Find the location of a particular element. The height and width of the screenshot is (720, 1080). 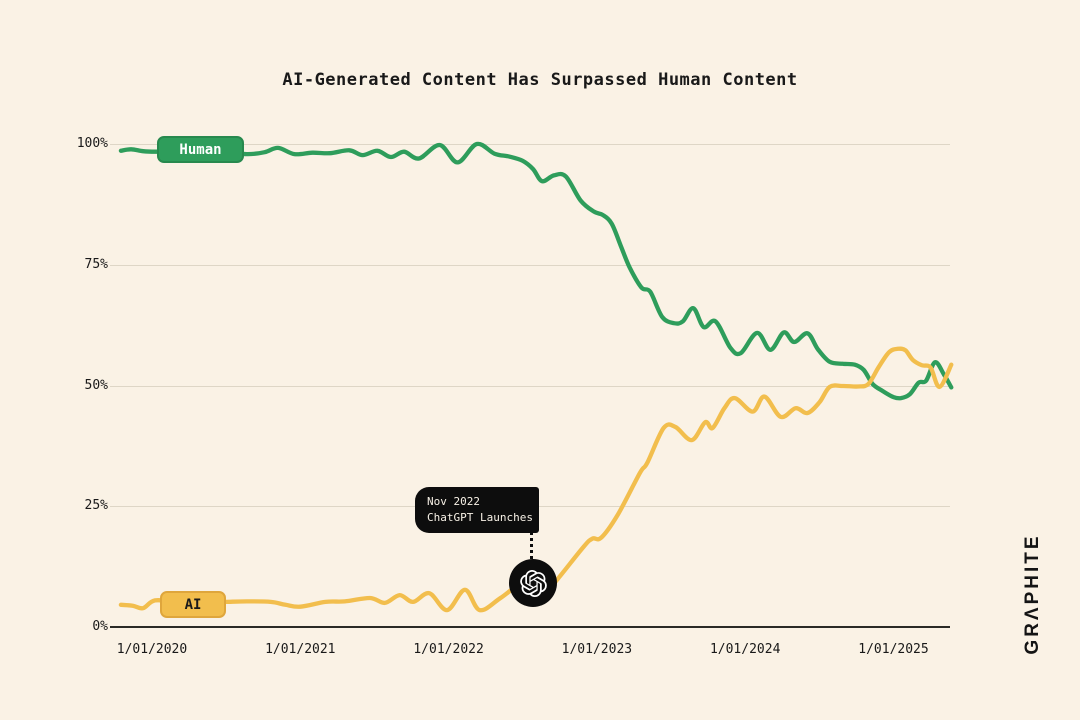

annotation-dotted-connector is located at coordinates (531, 545).